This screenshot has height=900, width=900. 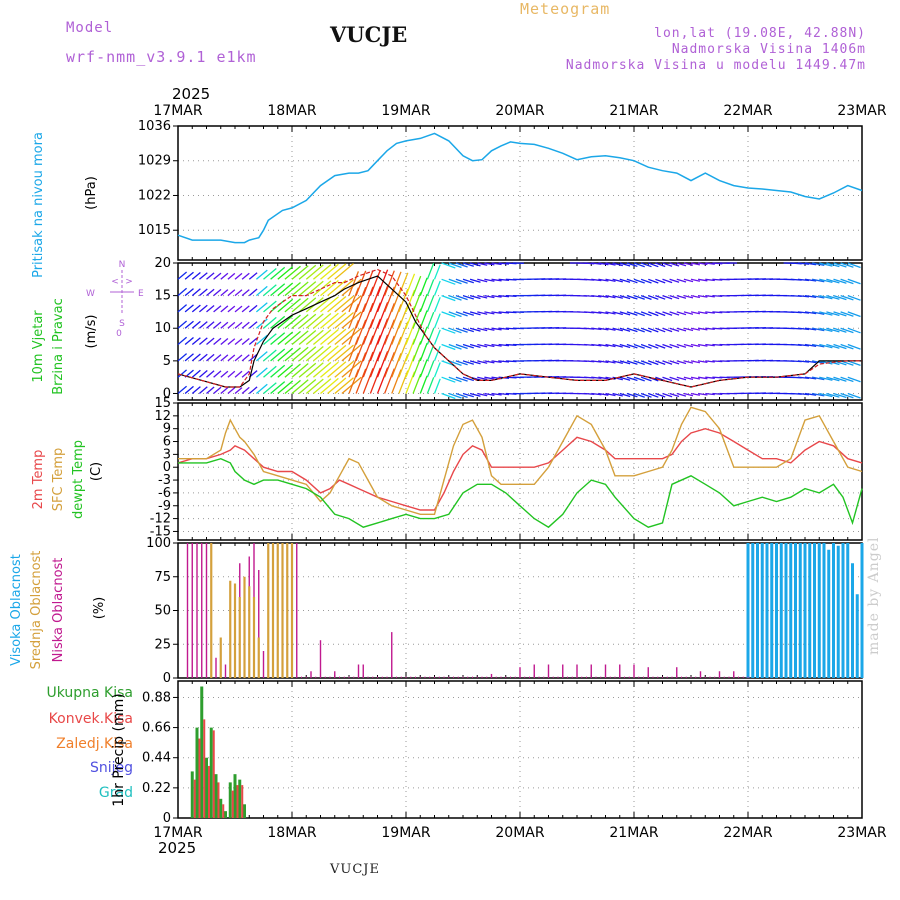 What do you see at coordinates (122, 265) in the screenshot?
I see `compass-north: N` at bounding box center [122, 265].